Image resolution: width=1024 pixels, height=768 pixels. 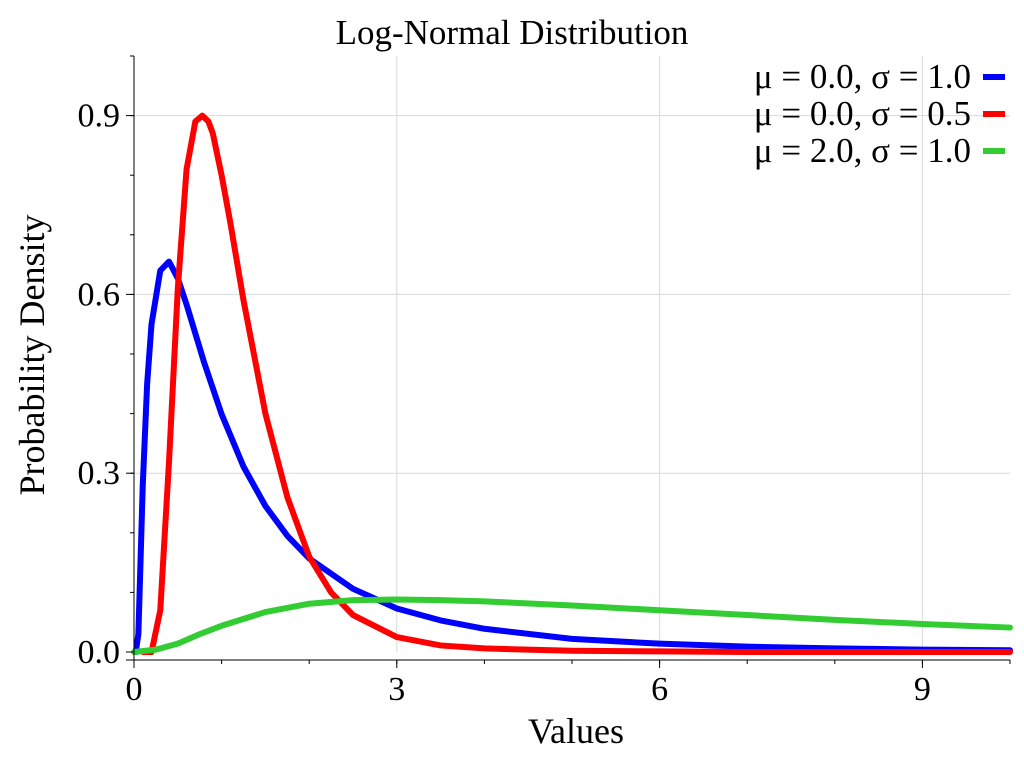 What do you see at coordinates (99, 473) in the screenshot?
I see `y-tick-label: 0.3` at bounding box center [99, 473].